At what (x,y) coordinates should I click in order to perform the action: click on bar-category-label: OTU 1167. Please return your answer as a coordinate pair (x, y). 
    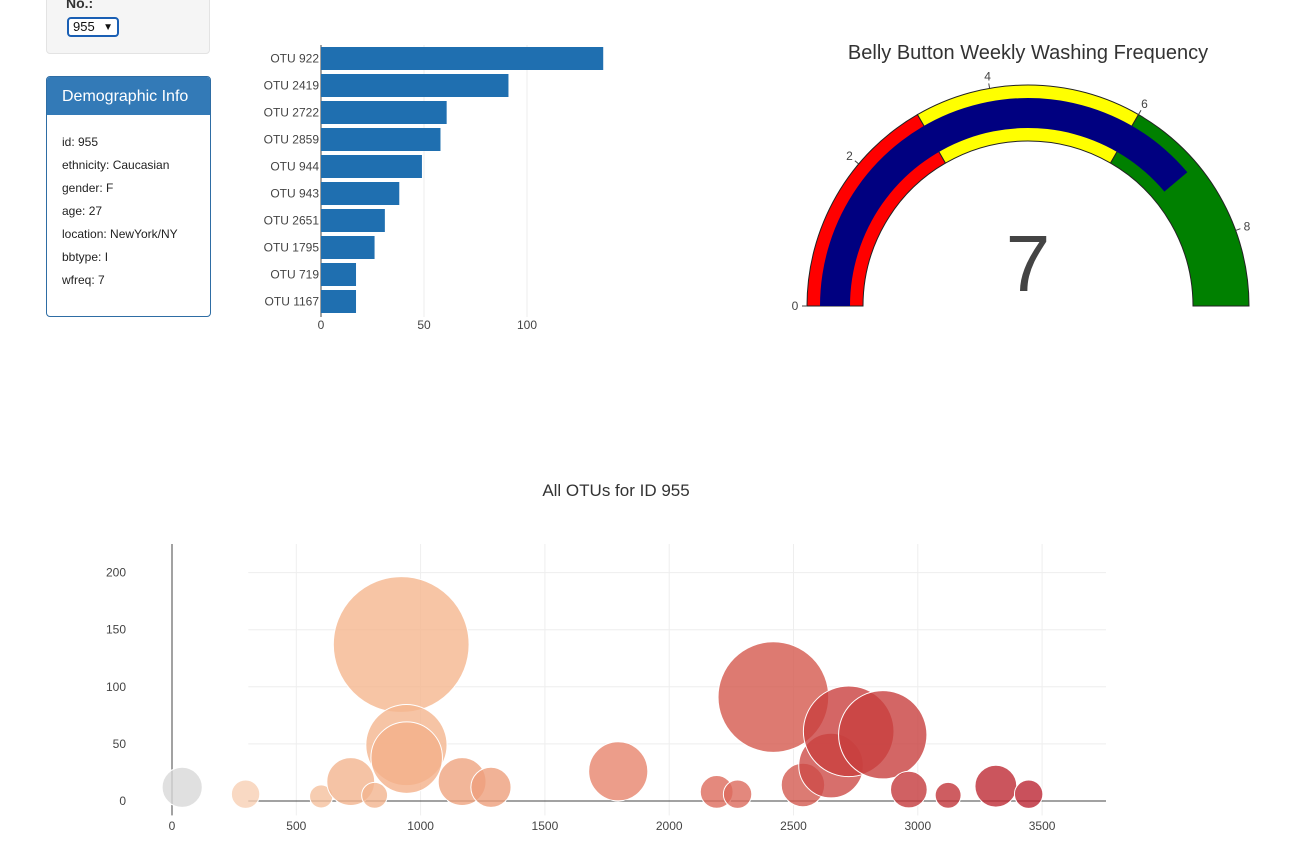
    Looking at the image, I should click on (292, 302).